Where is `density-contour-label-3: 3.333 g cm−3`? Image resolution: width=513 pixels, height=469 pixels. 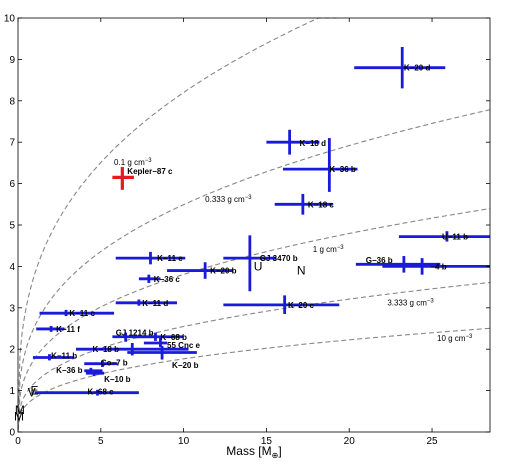
density-contour-label-3: 3.333 g cm−3 is located at coordinates (410, 303).